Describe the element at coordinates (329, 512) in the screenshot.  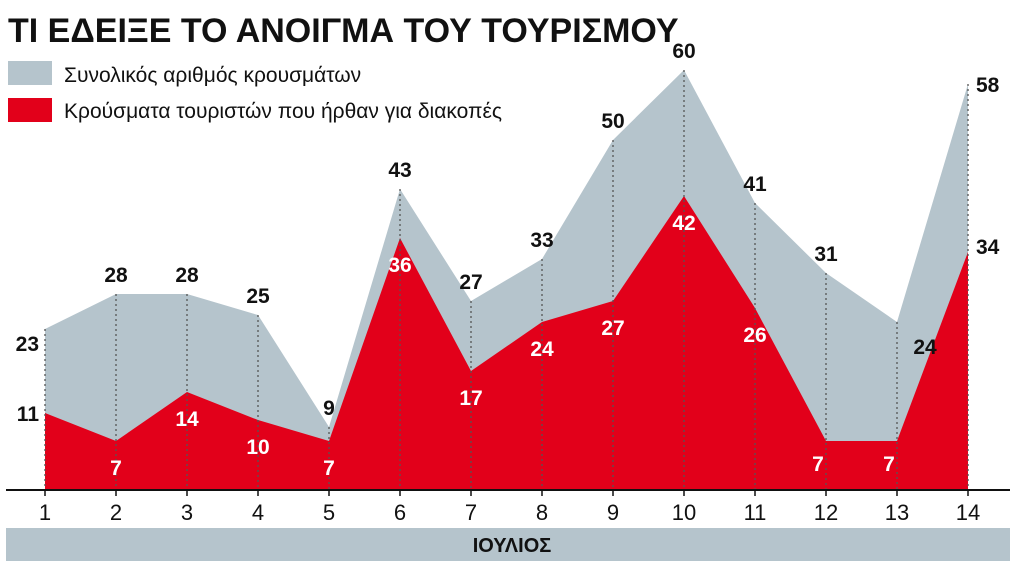
I see `x-tick-label: 5` at that location.